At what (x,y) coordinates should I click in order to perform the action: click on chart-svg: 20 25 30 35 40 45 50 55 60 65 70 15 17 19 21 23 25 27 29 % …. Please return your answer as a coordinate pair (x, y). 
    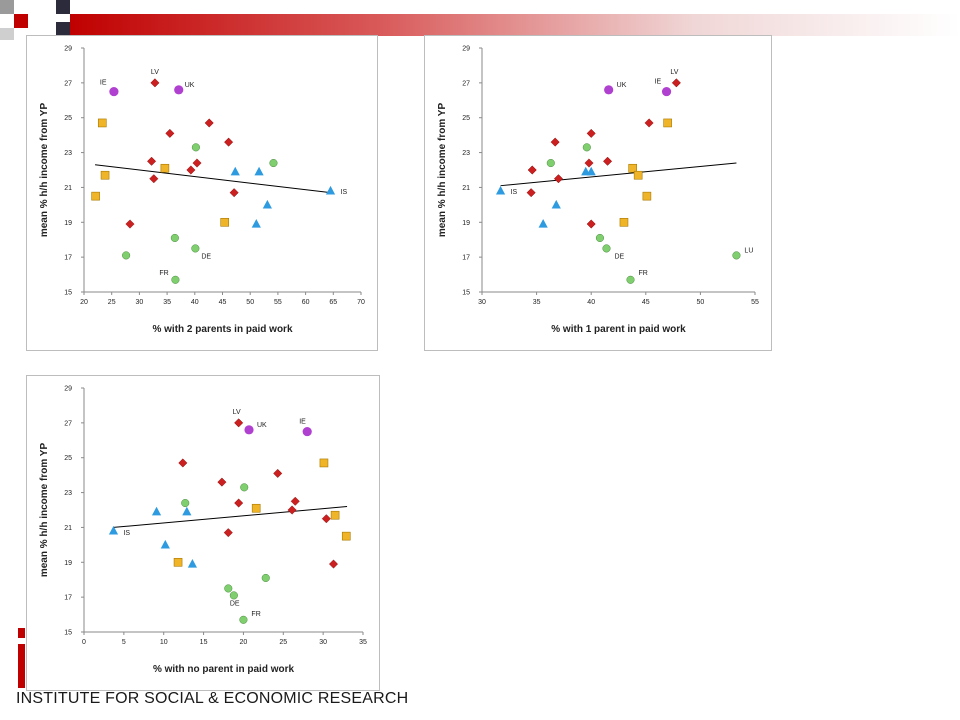
    Looking at the image, I should click on (202, 191).